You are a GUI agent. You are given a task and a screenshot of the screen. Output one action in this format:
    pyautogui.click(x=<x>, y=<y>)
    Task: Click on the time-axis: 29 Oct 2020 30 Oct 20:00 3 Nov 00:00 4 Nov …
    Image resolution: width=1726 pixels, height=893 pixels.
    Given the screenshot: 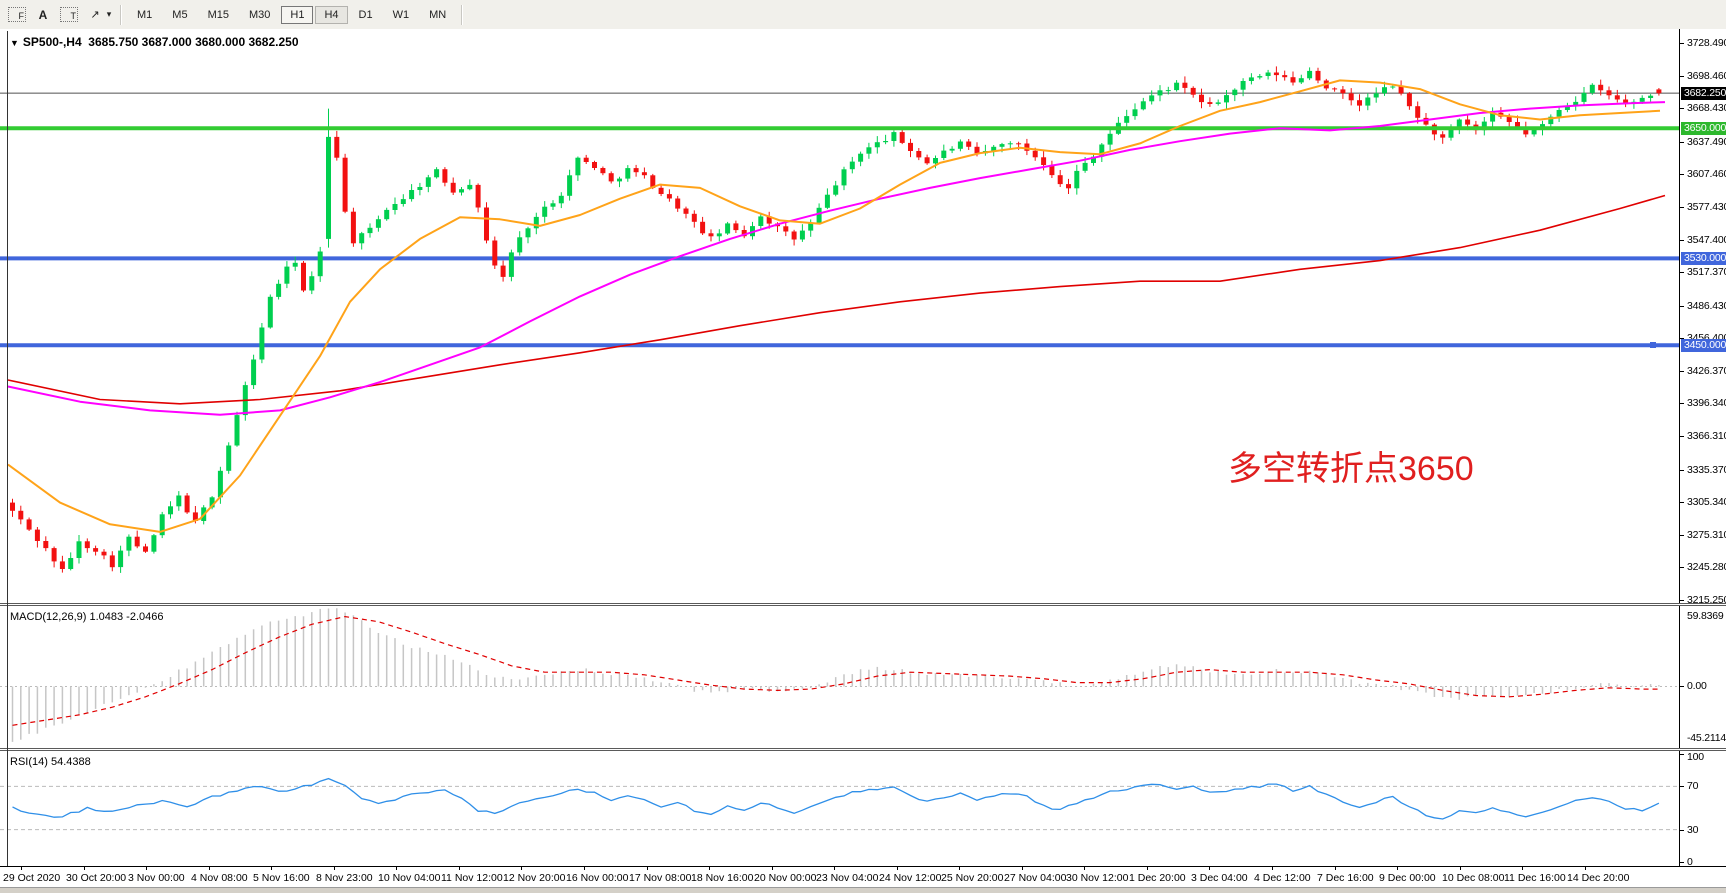 What is the action you would take?
    pyautogui.click(x=863, y=876)
    